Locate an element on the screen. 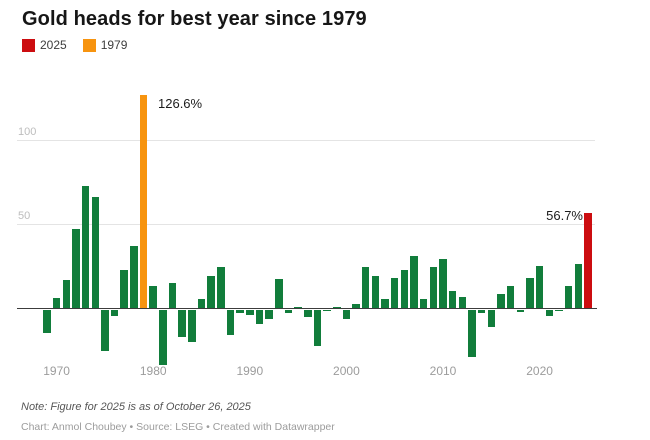 The image size is (650, 440). bar-1999 is located at coordinates (337, 307).